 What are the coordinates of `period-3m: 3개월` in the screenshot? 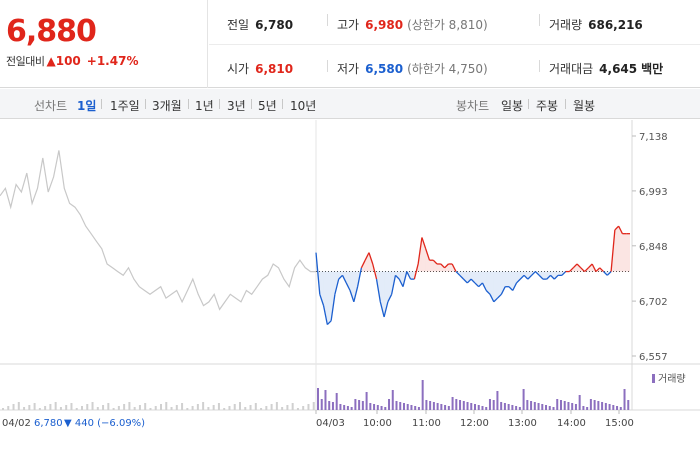 It's located at (167, 106).